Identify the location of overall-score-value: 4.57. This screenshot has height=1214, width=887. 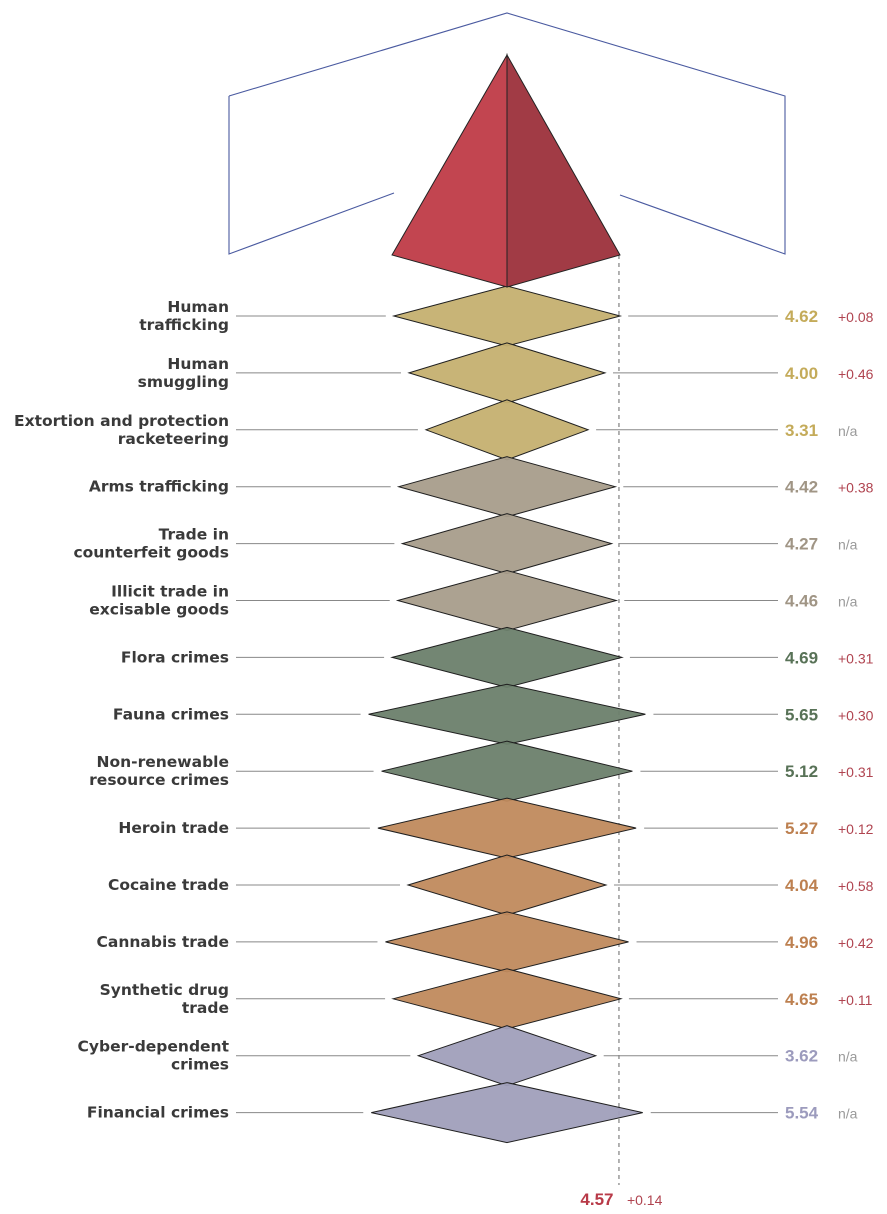
(596, 1199).